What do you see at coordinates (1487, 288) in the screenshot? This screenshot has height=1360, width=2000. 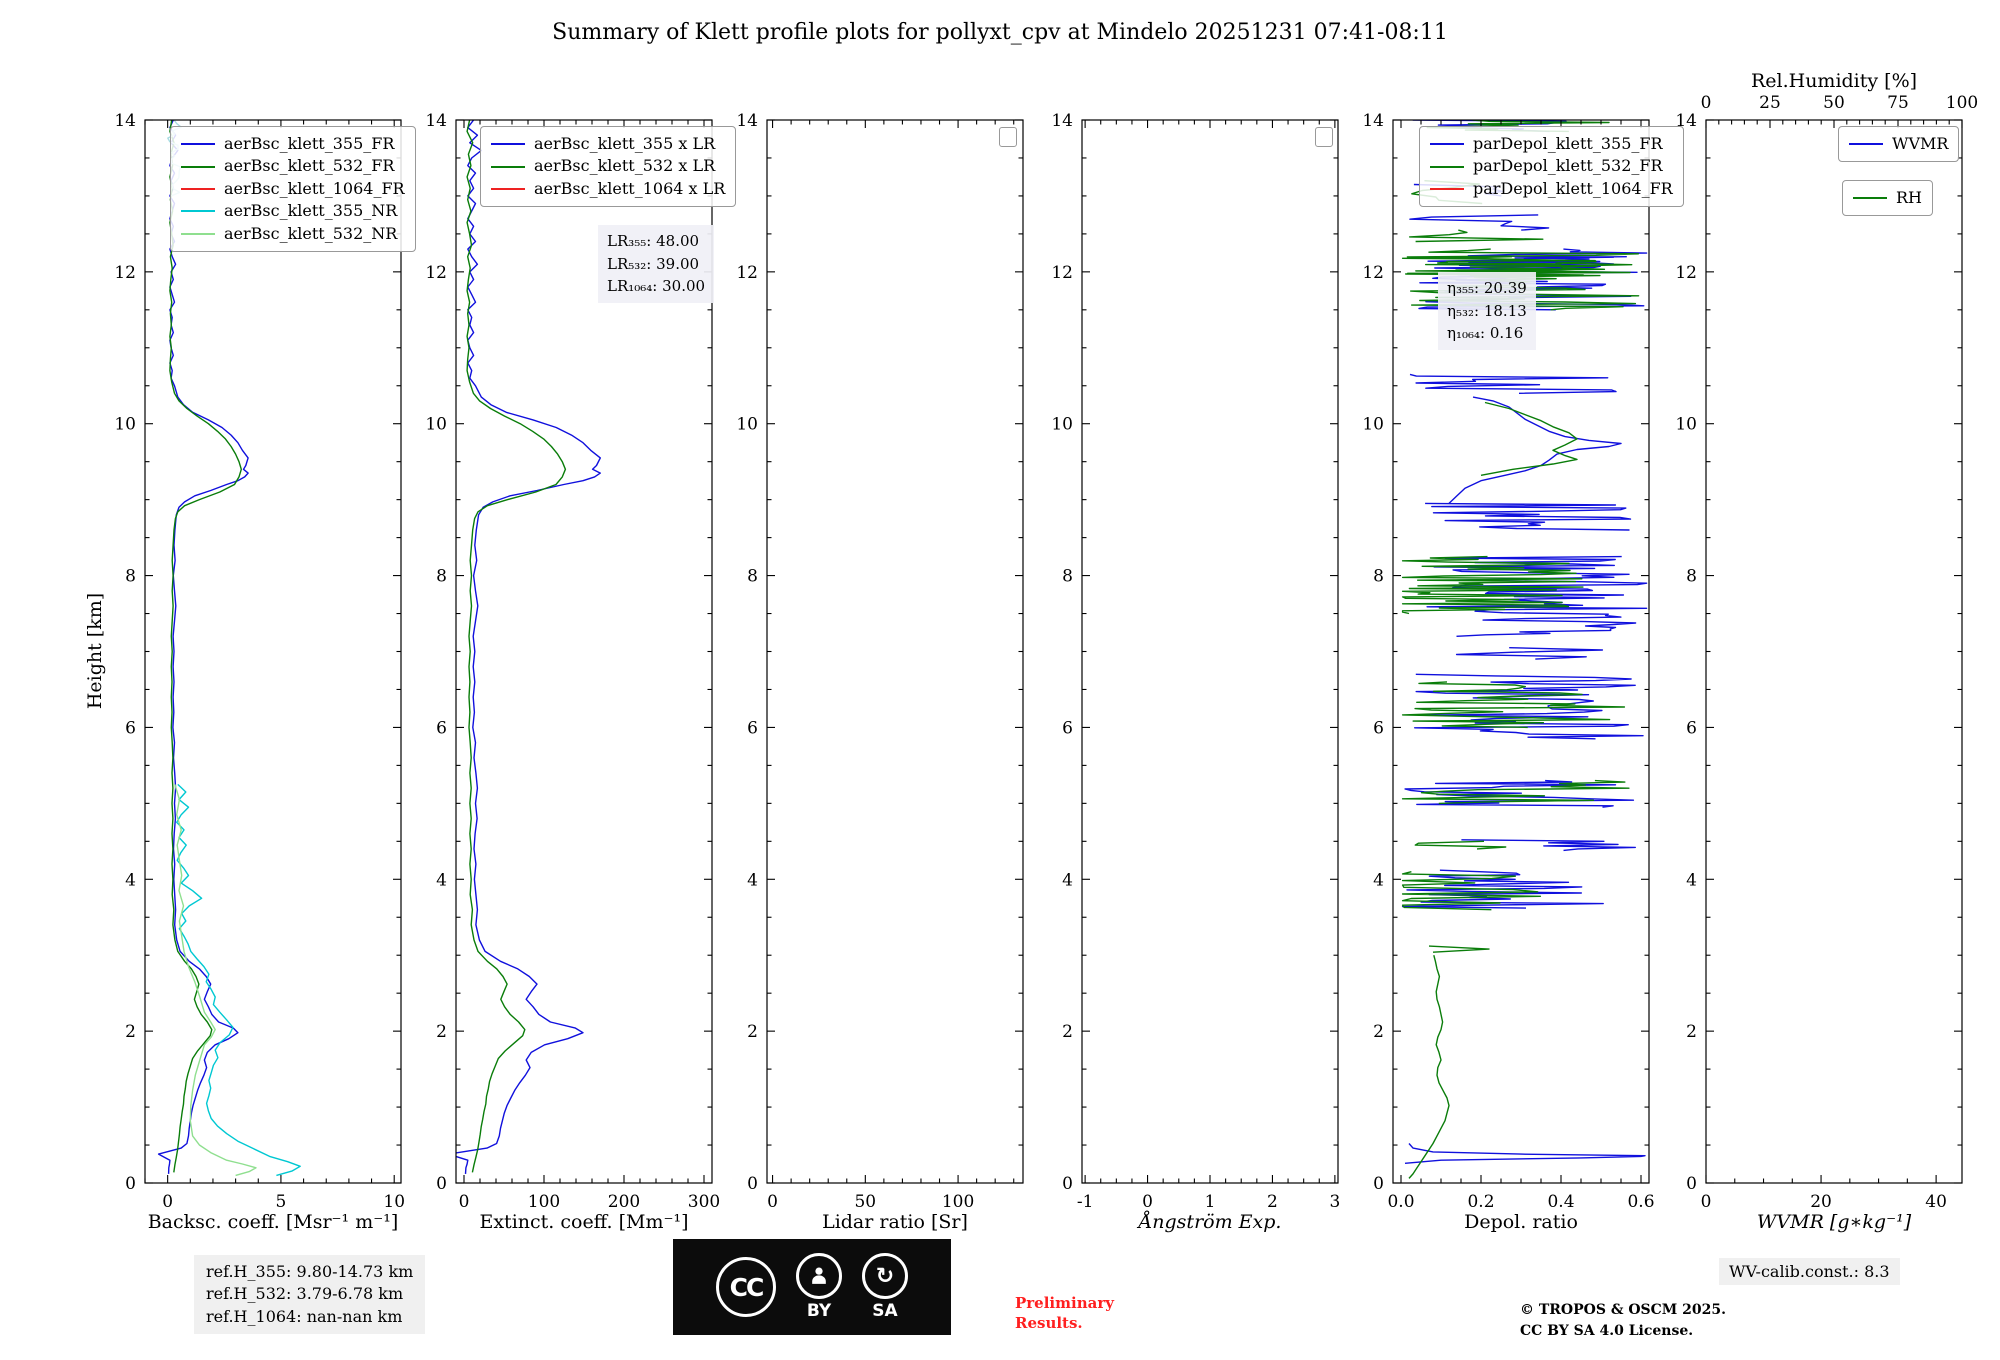 I see `eta-355-value: η₃₅₅: 20.39` at bounding box center [1487, 288].